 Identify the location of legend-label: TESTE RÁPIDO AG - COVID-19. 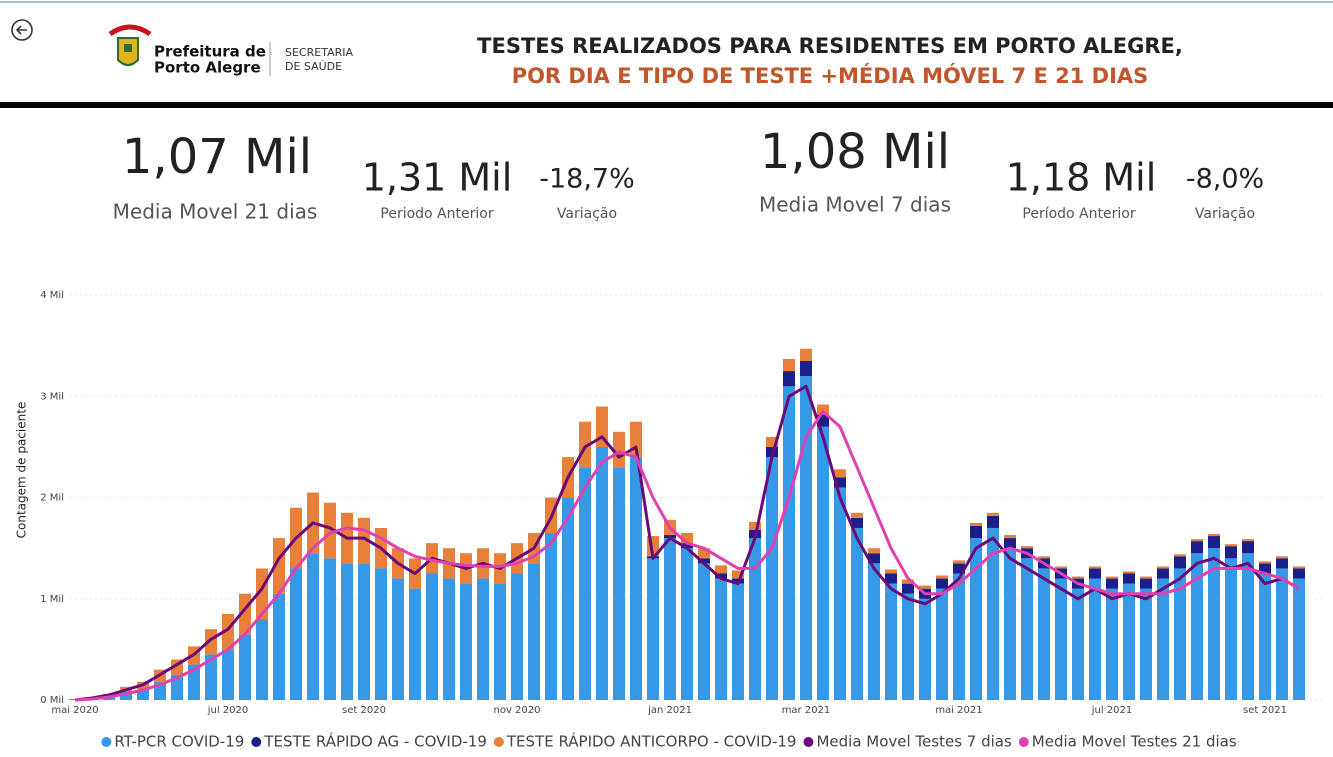
(375, 741).